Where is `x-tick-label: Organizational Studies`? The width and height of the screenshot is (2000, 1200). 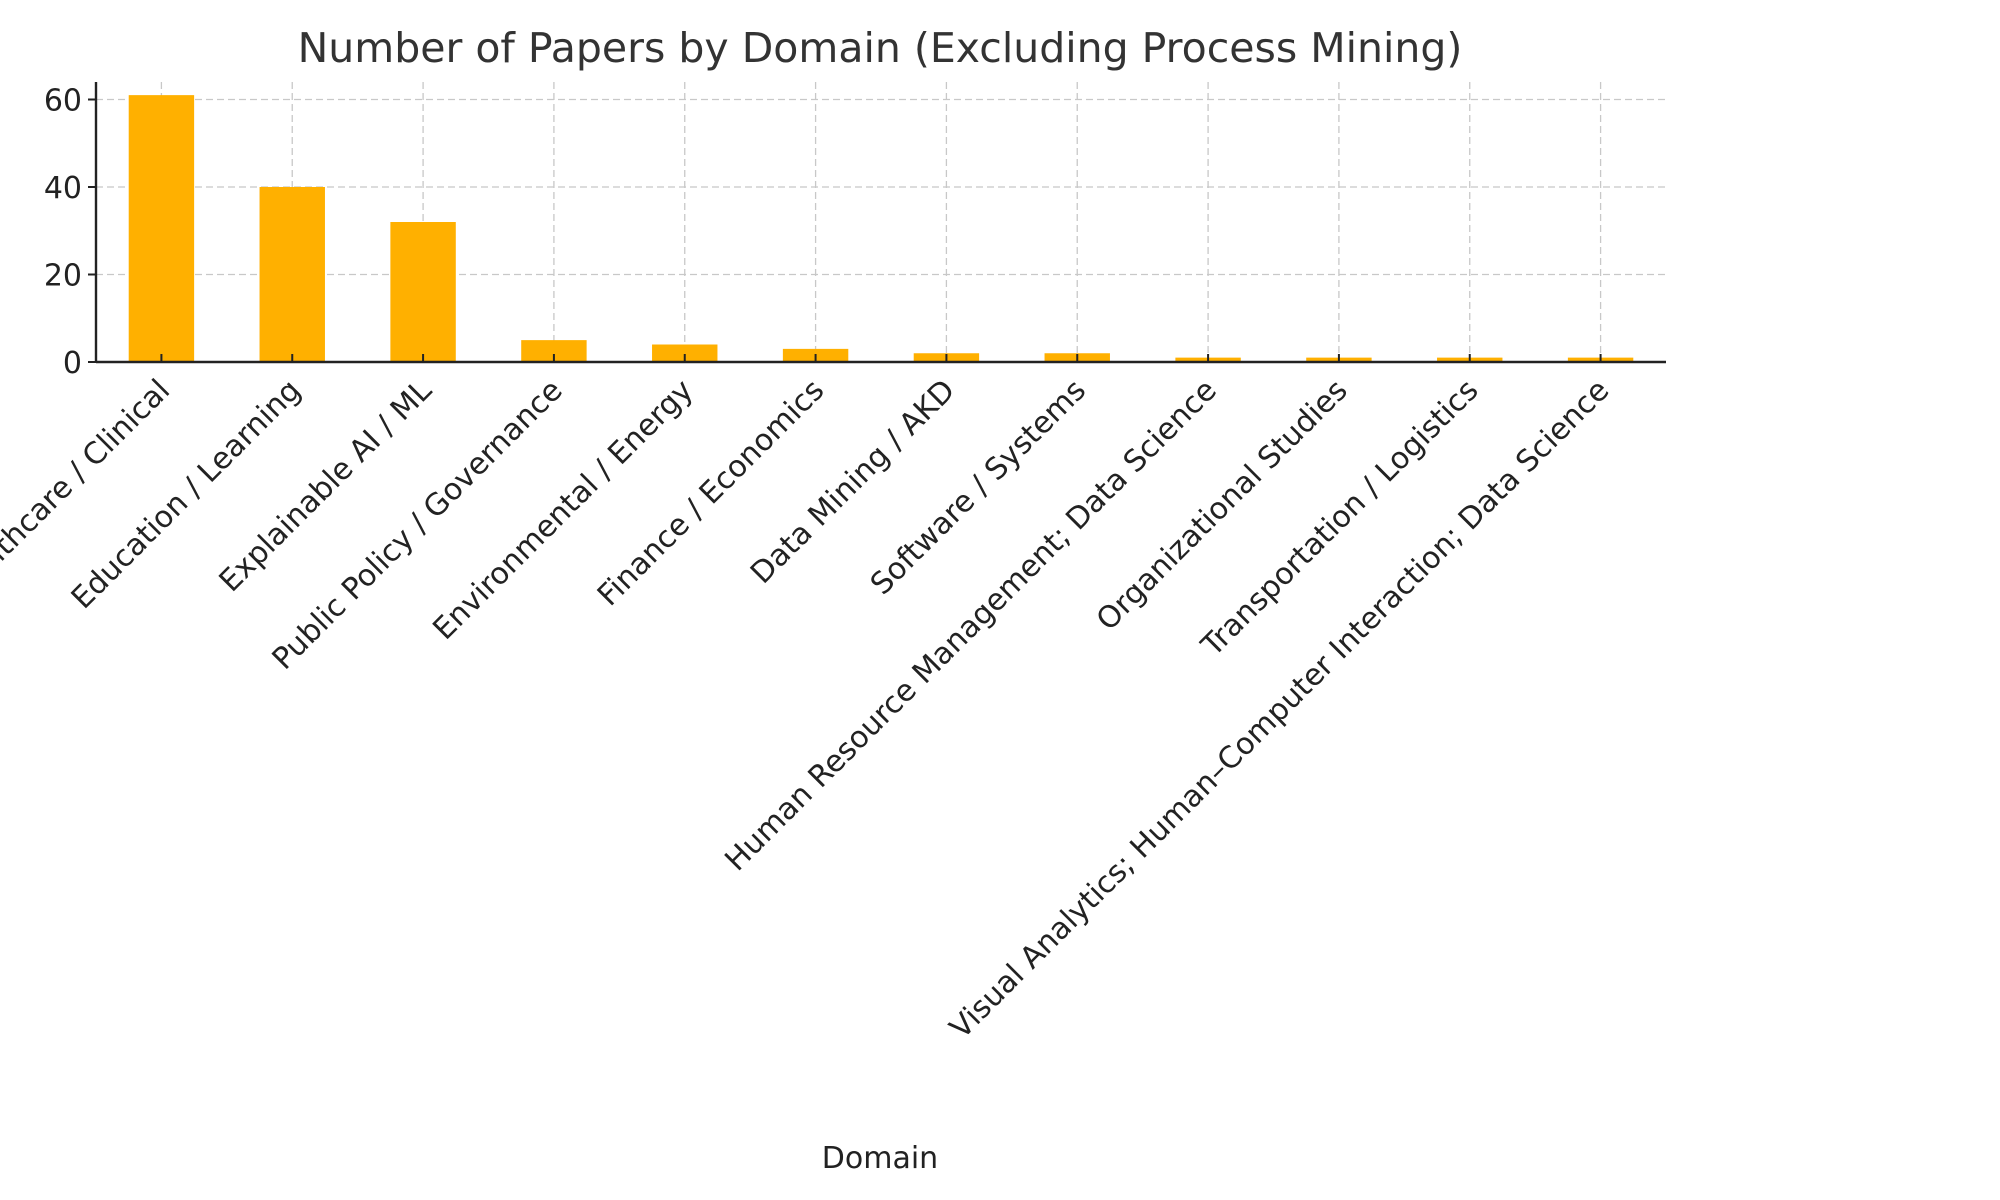
x-tick-label: Organizational Studies is located at coordinates (1222, 505).